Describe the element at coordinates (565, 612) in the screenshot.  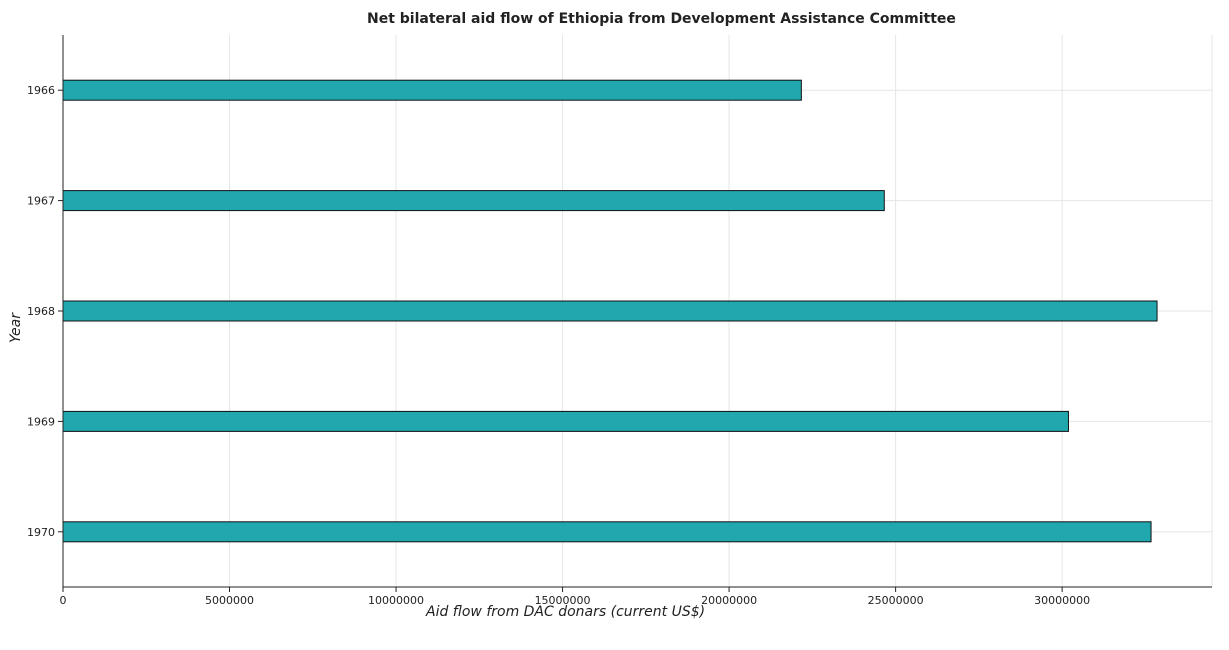
I see `x-axis-label: Aid flow from DAC donars (current US$)` at that location.